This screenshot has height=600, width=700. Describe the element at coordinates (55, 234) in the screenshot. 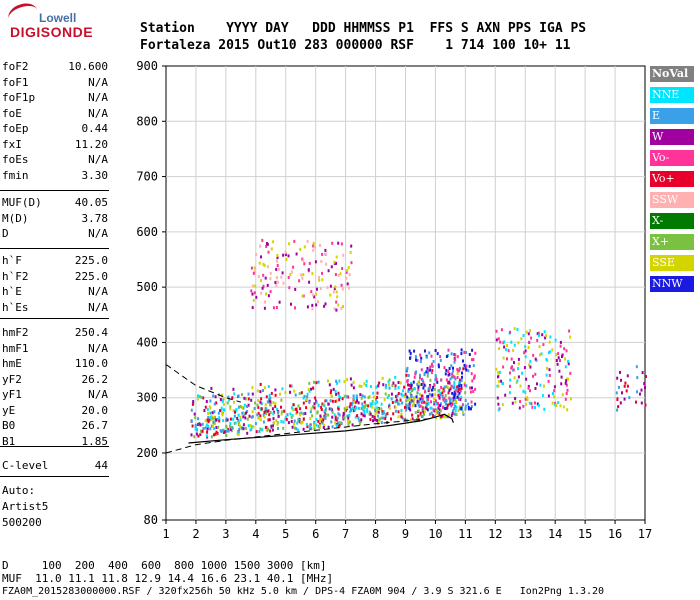

I see `param-row-D: D N/A` at that location.